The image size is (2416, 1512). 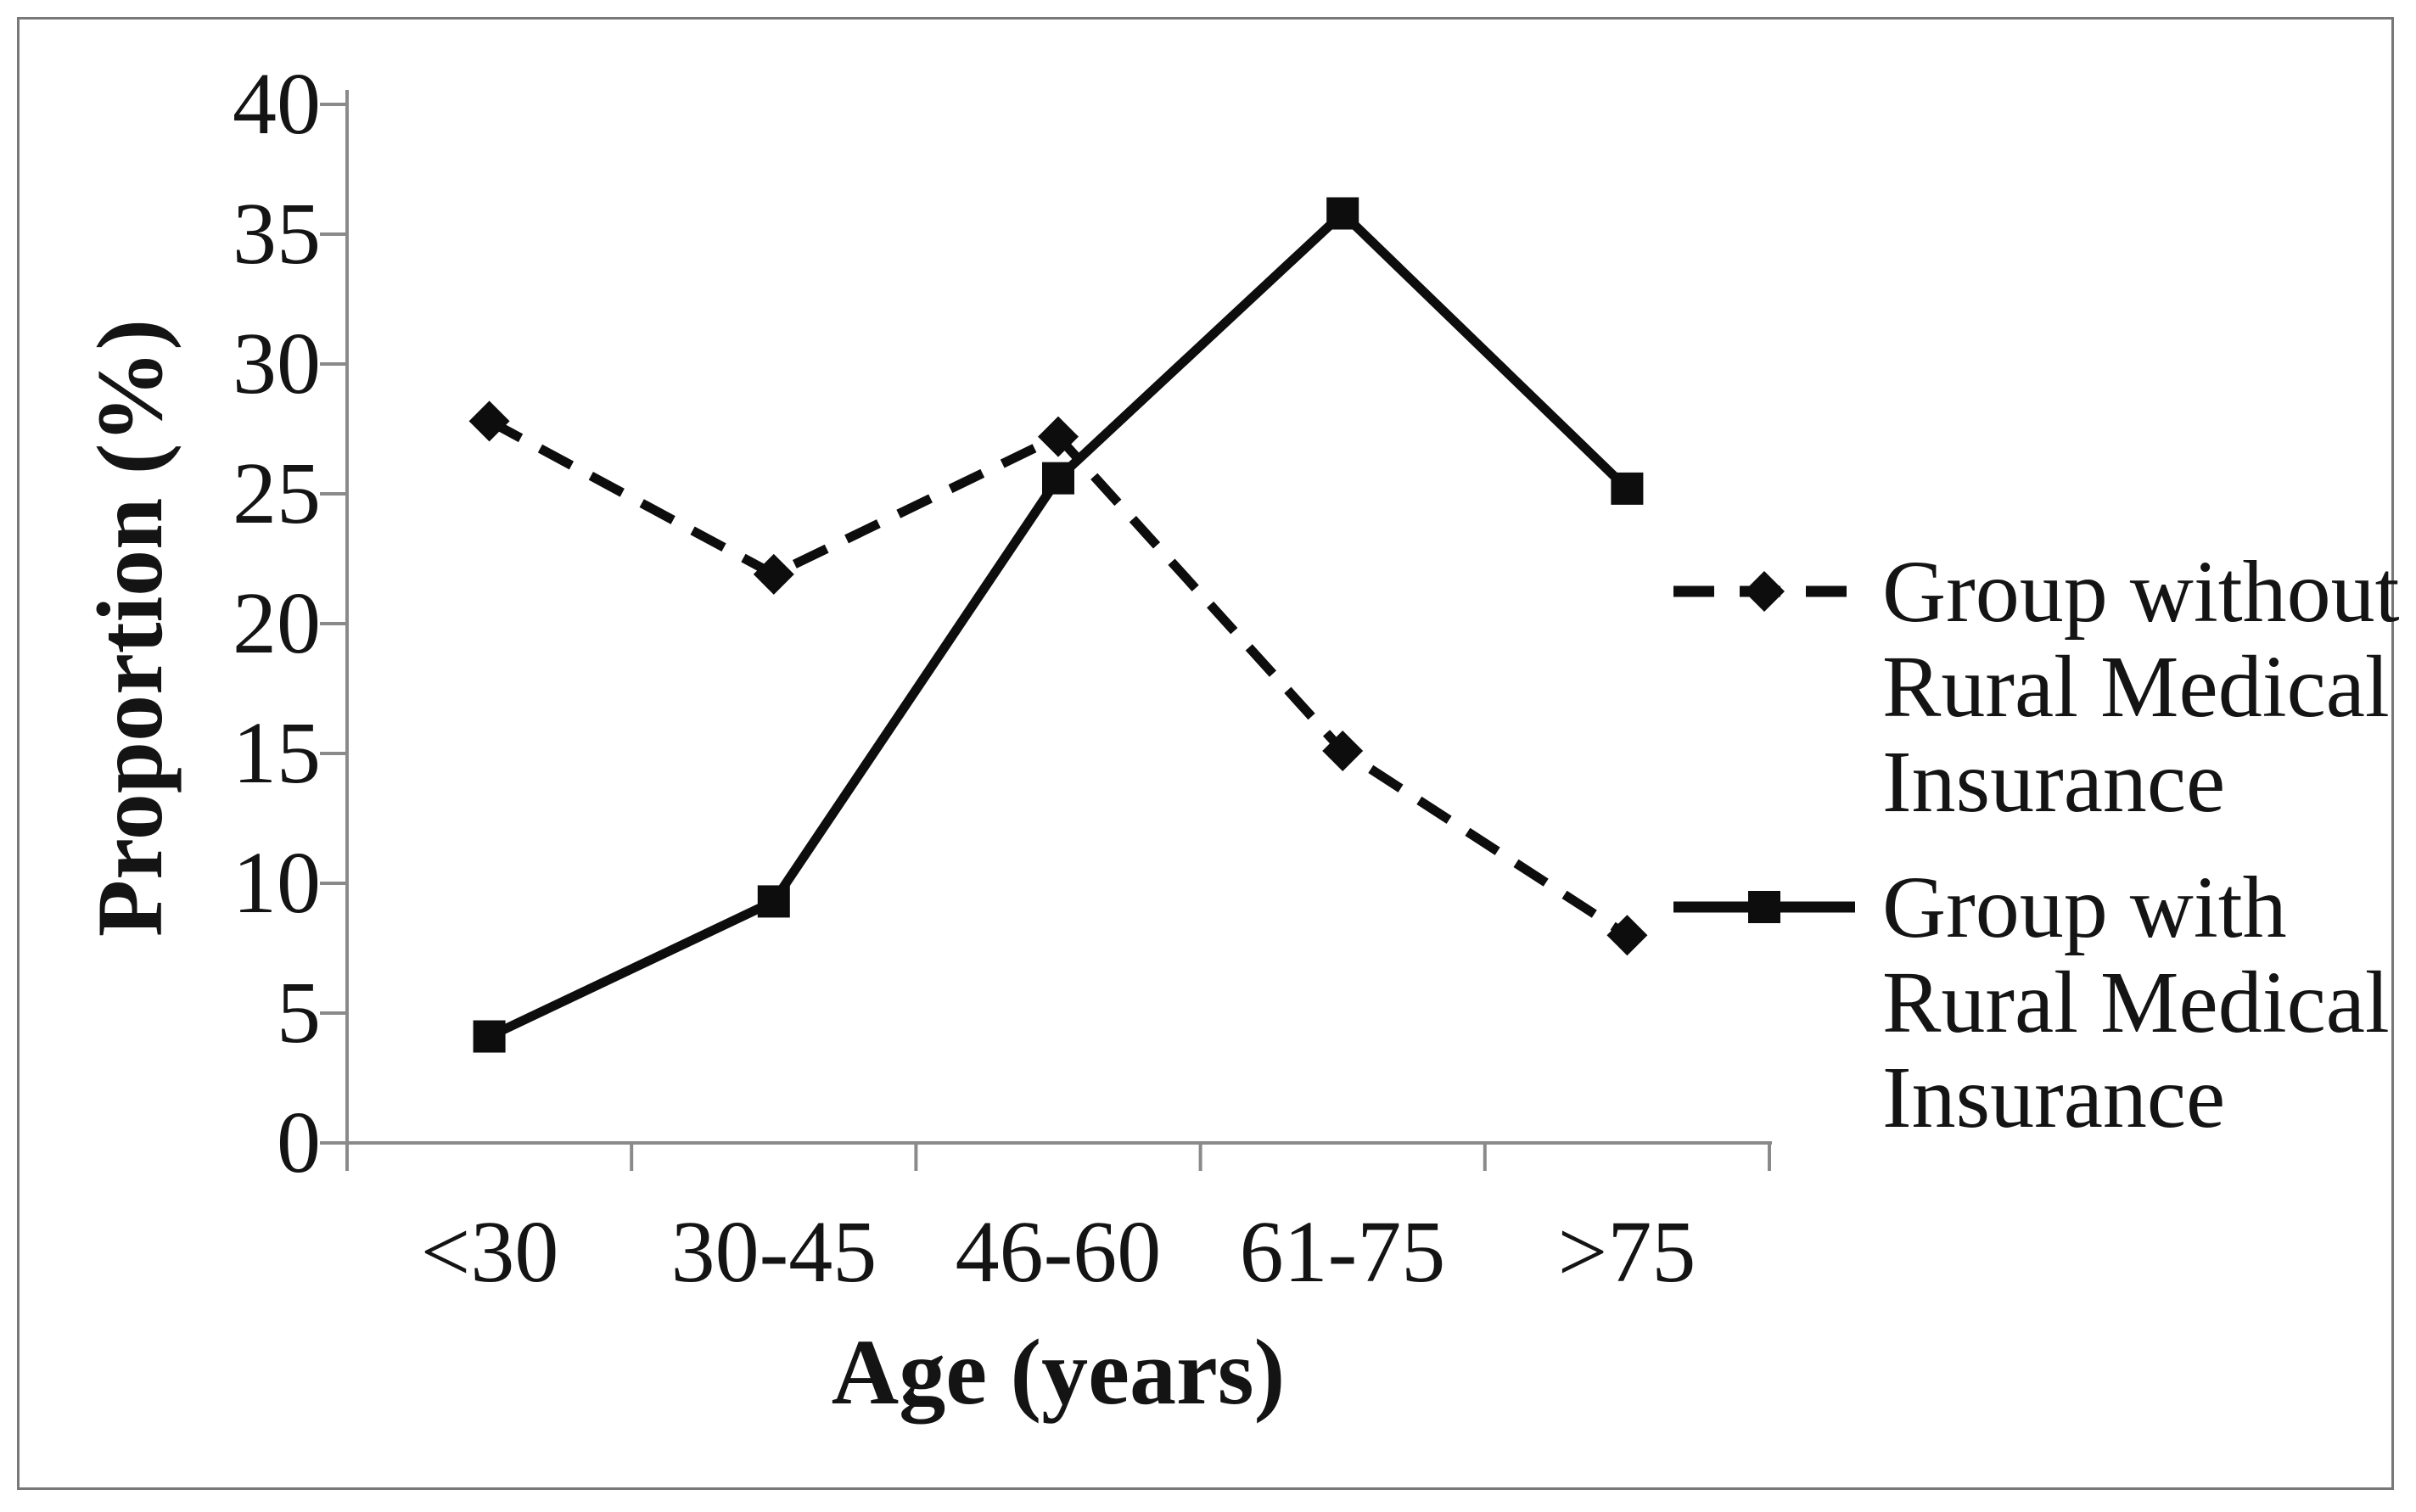 I want to click on legend-entry-with: Group with Rural Medical Insurance, so click(x=2149, y=1002).